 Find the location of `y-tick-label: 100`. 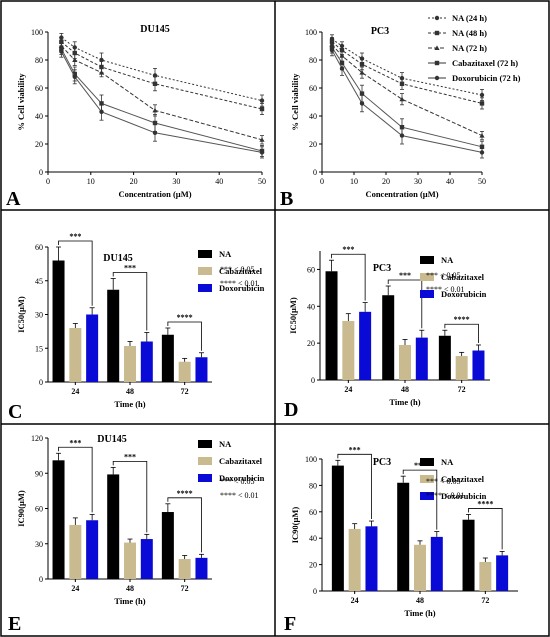

y-tick-label: 100 is located at coordinates (311, 459).